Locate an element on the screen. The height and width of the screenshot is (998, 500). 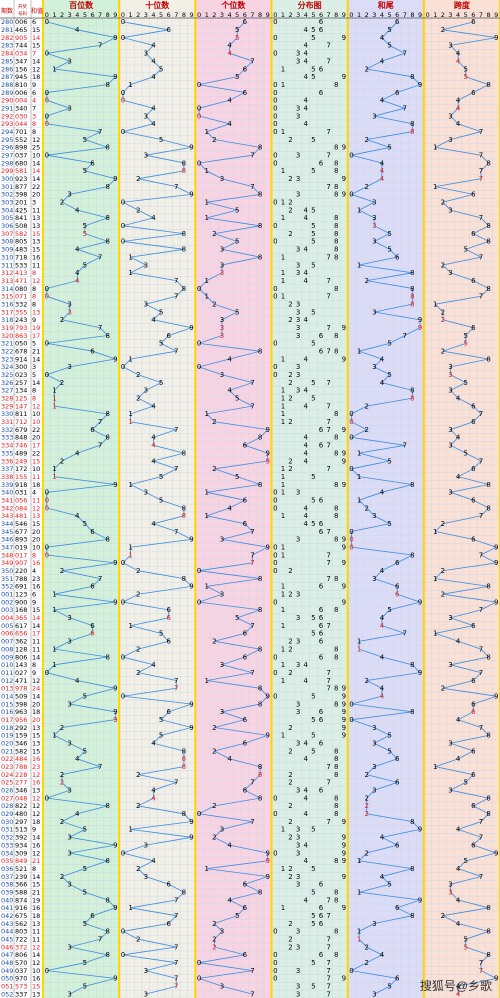
number-cell: 508 is located at coordinates (21, 226).